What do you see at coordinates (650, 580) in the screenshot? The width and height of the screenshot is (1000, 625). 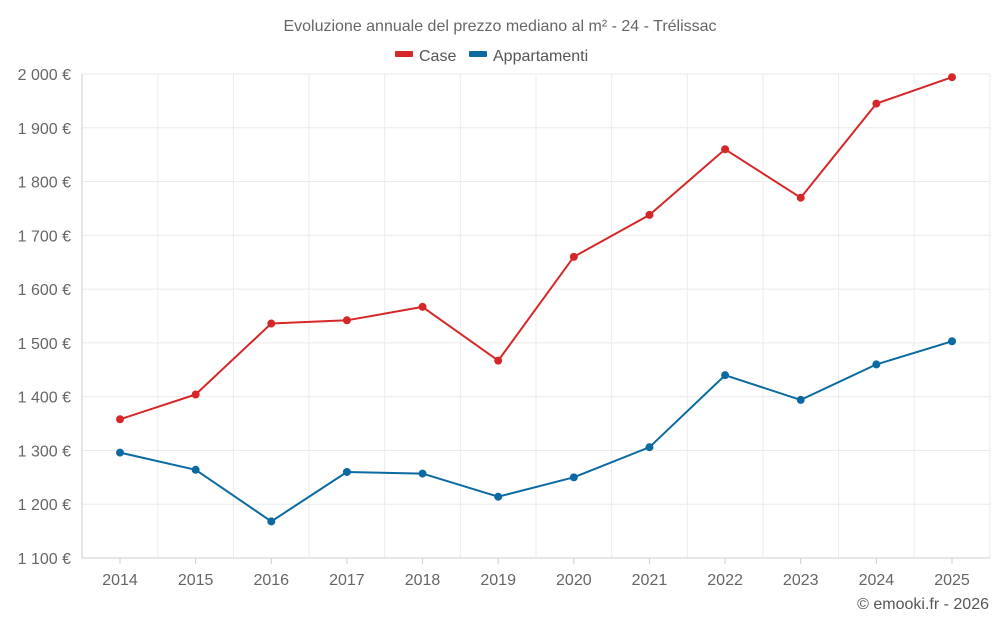 I see `x-tick-label: 2021` at bounding box center [650, 580].